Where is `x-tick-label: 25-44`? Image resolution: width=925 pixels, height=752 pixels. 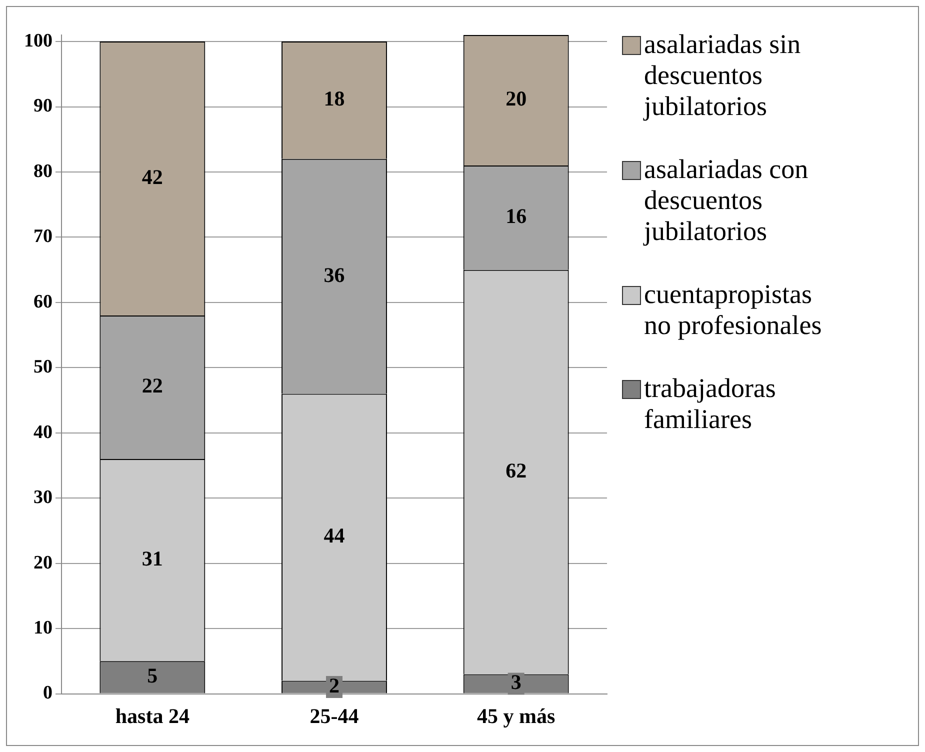
x-tick-label: 25-44 is located at coordinates (335, 716).